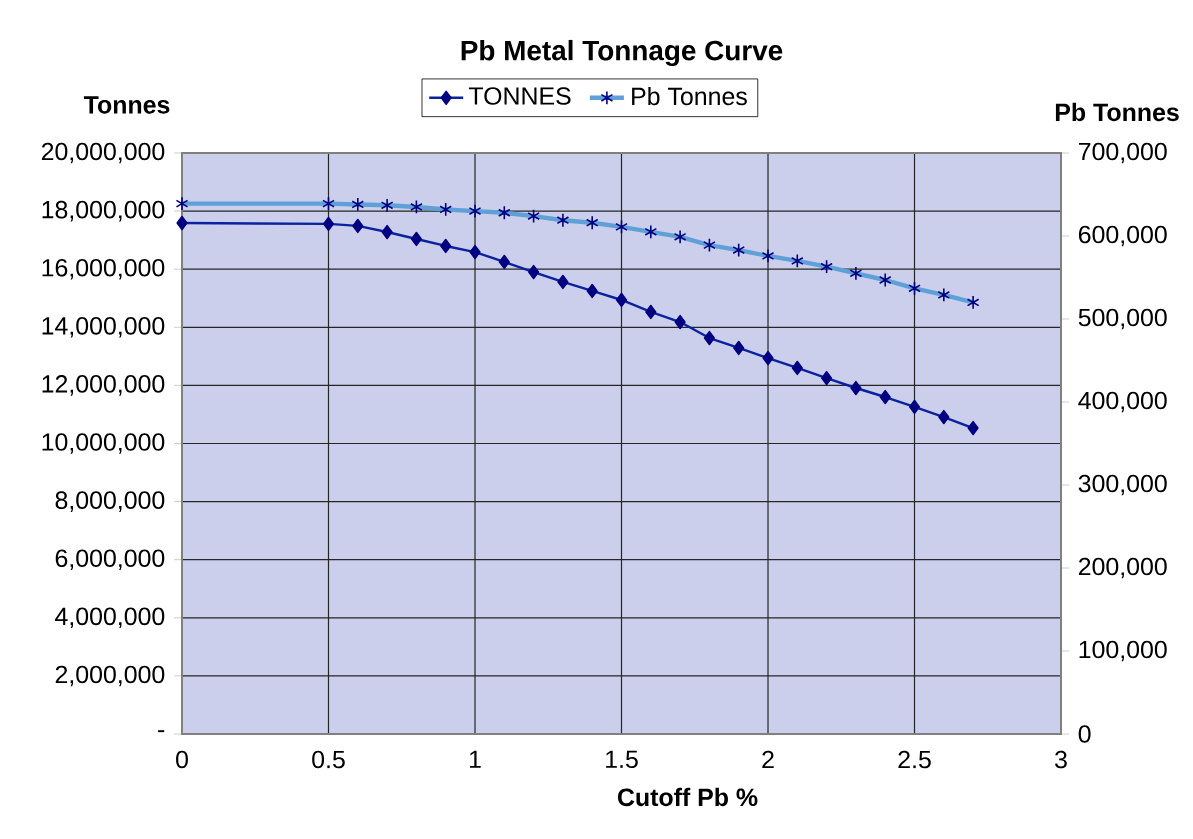 Image resolution: width=1193 pixels, height=839 pixels. I want to click on y-tick-label: 2,000,000, so click(110, 676).